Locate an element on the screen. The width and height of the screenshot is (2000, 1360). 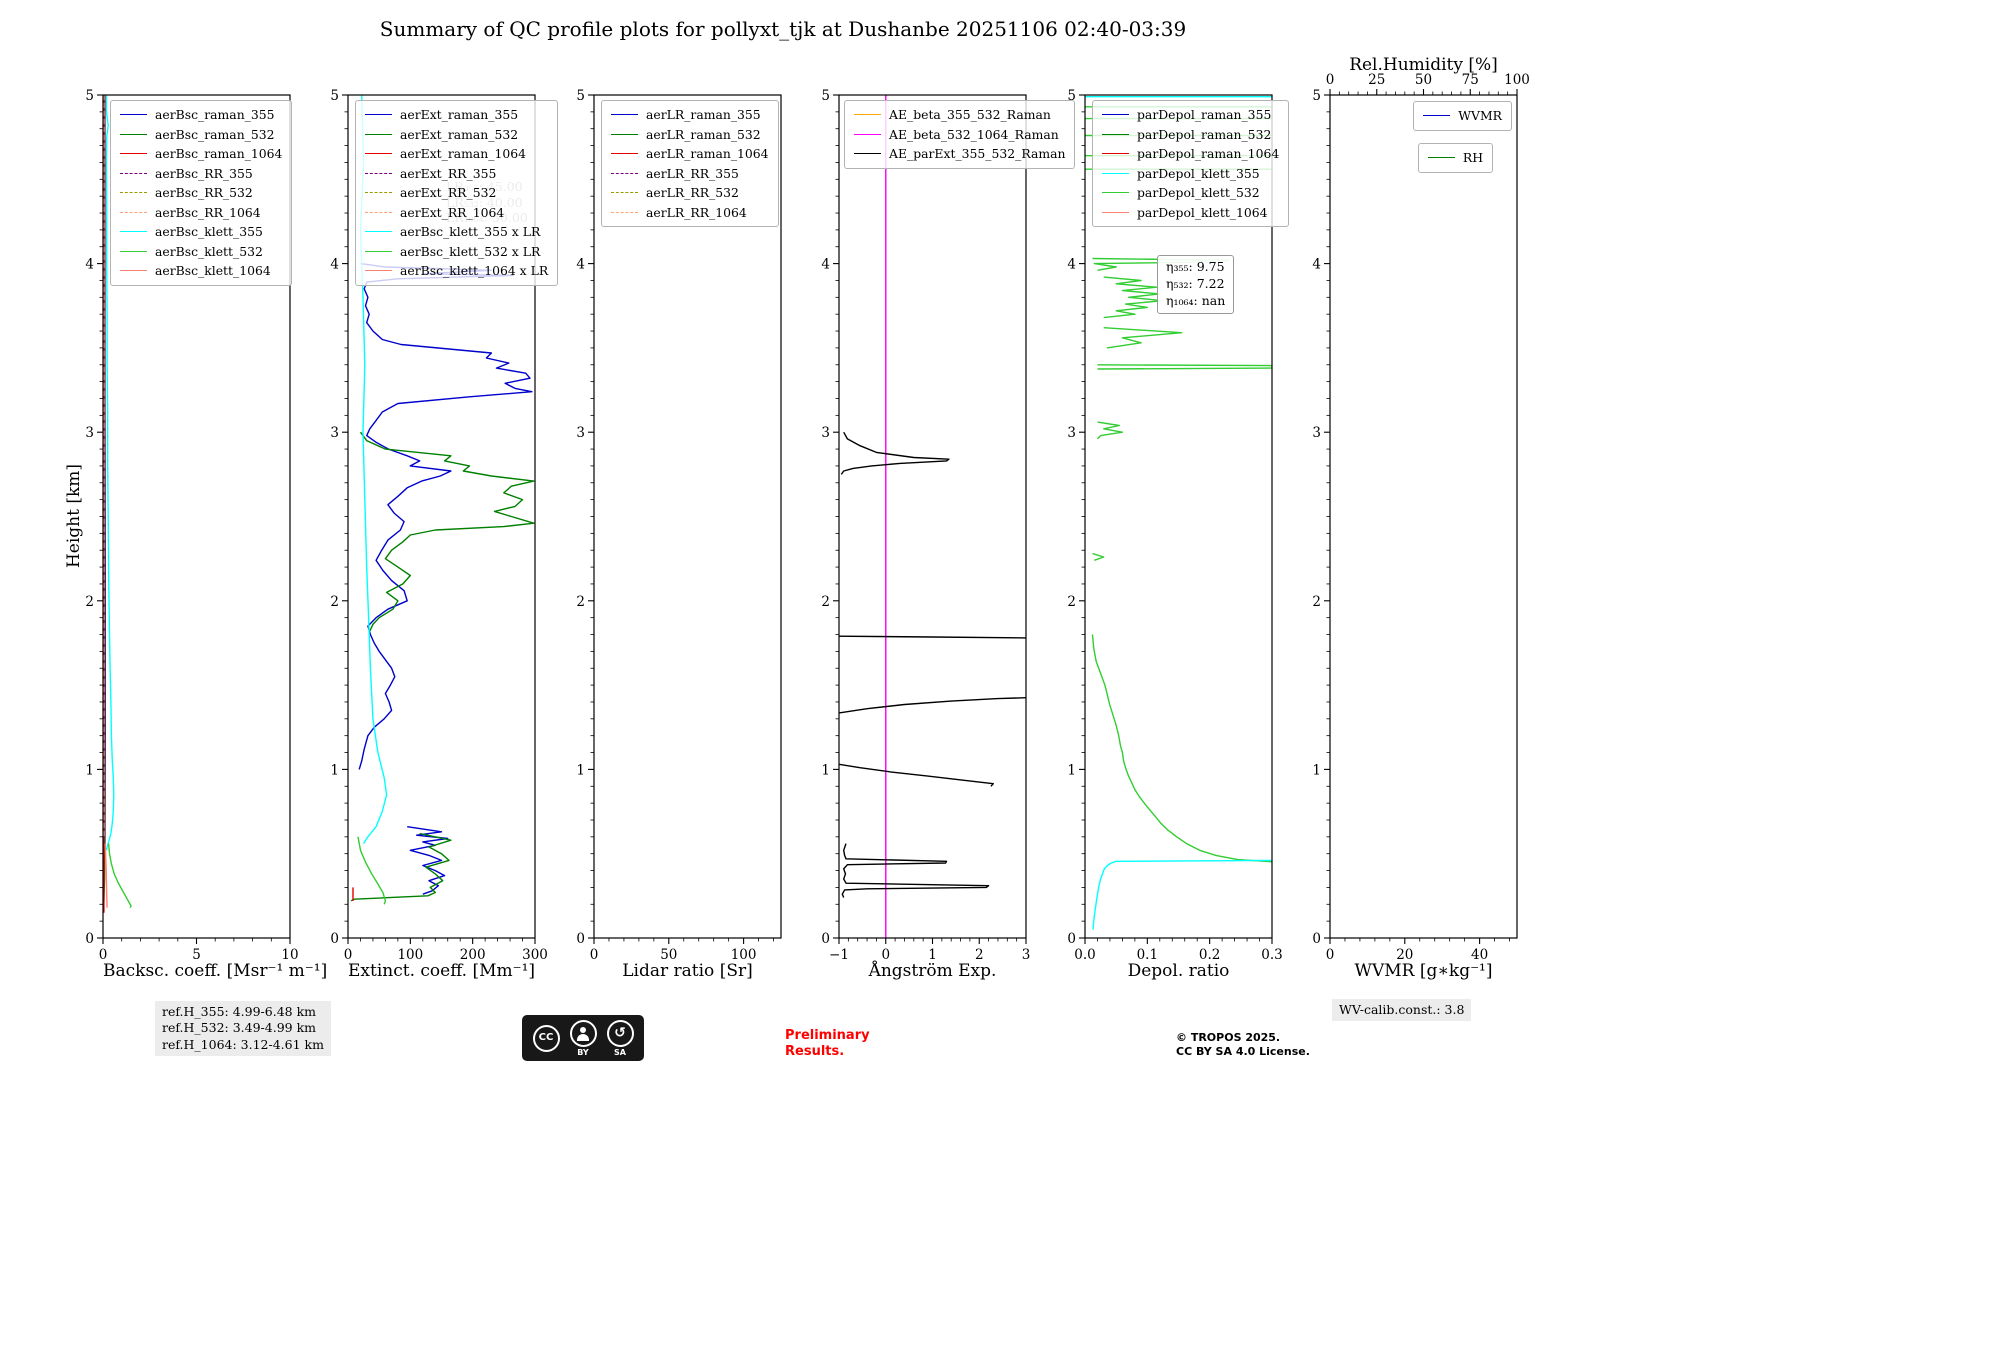
legend-label: aerExt_RR_355 is located at coordinates (448, 173).